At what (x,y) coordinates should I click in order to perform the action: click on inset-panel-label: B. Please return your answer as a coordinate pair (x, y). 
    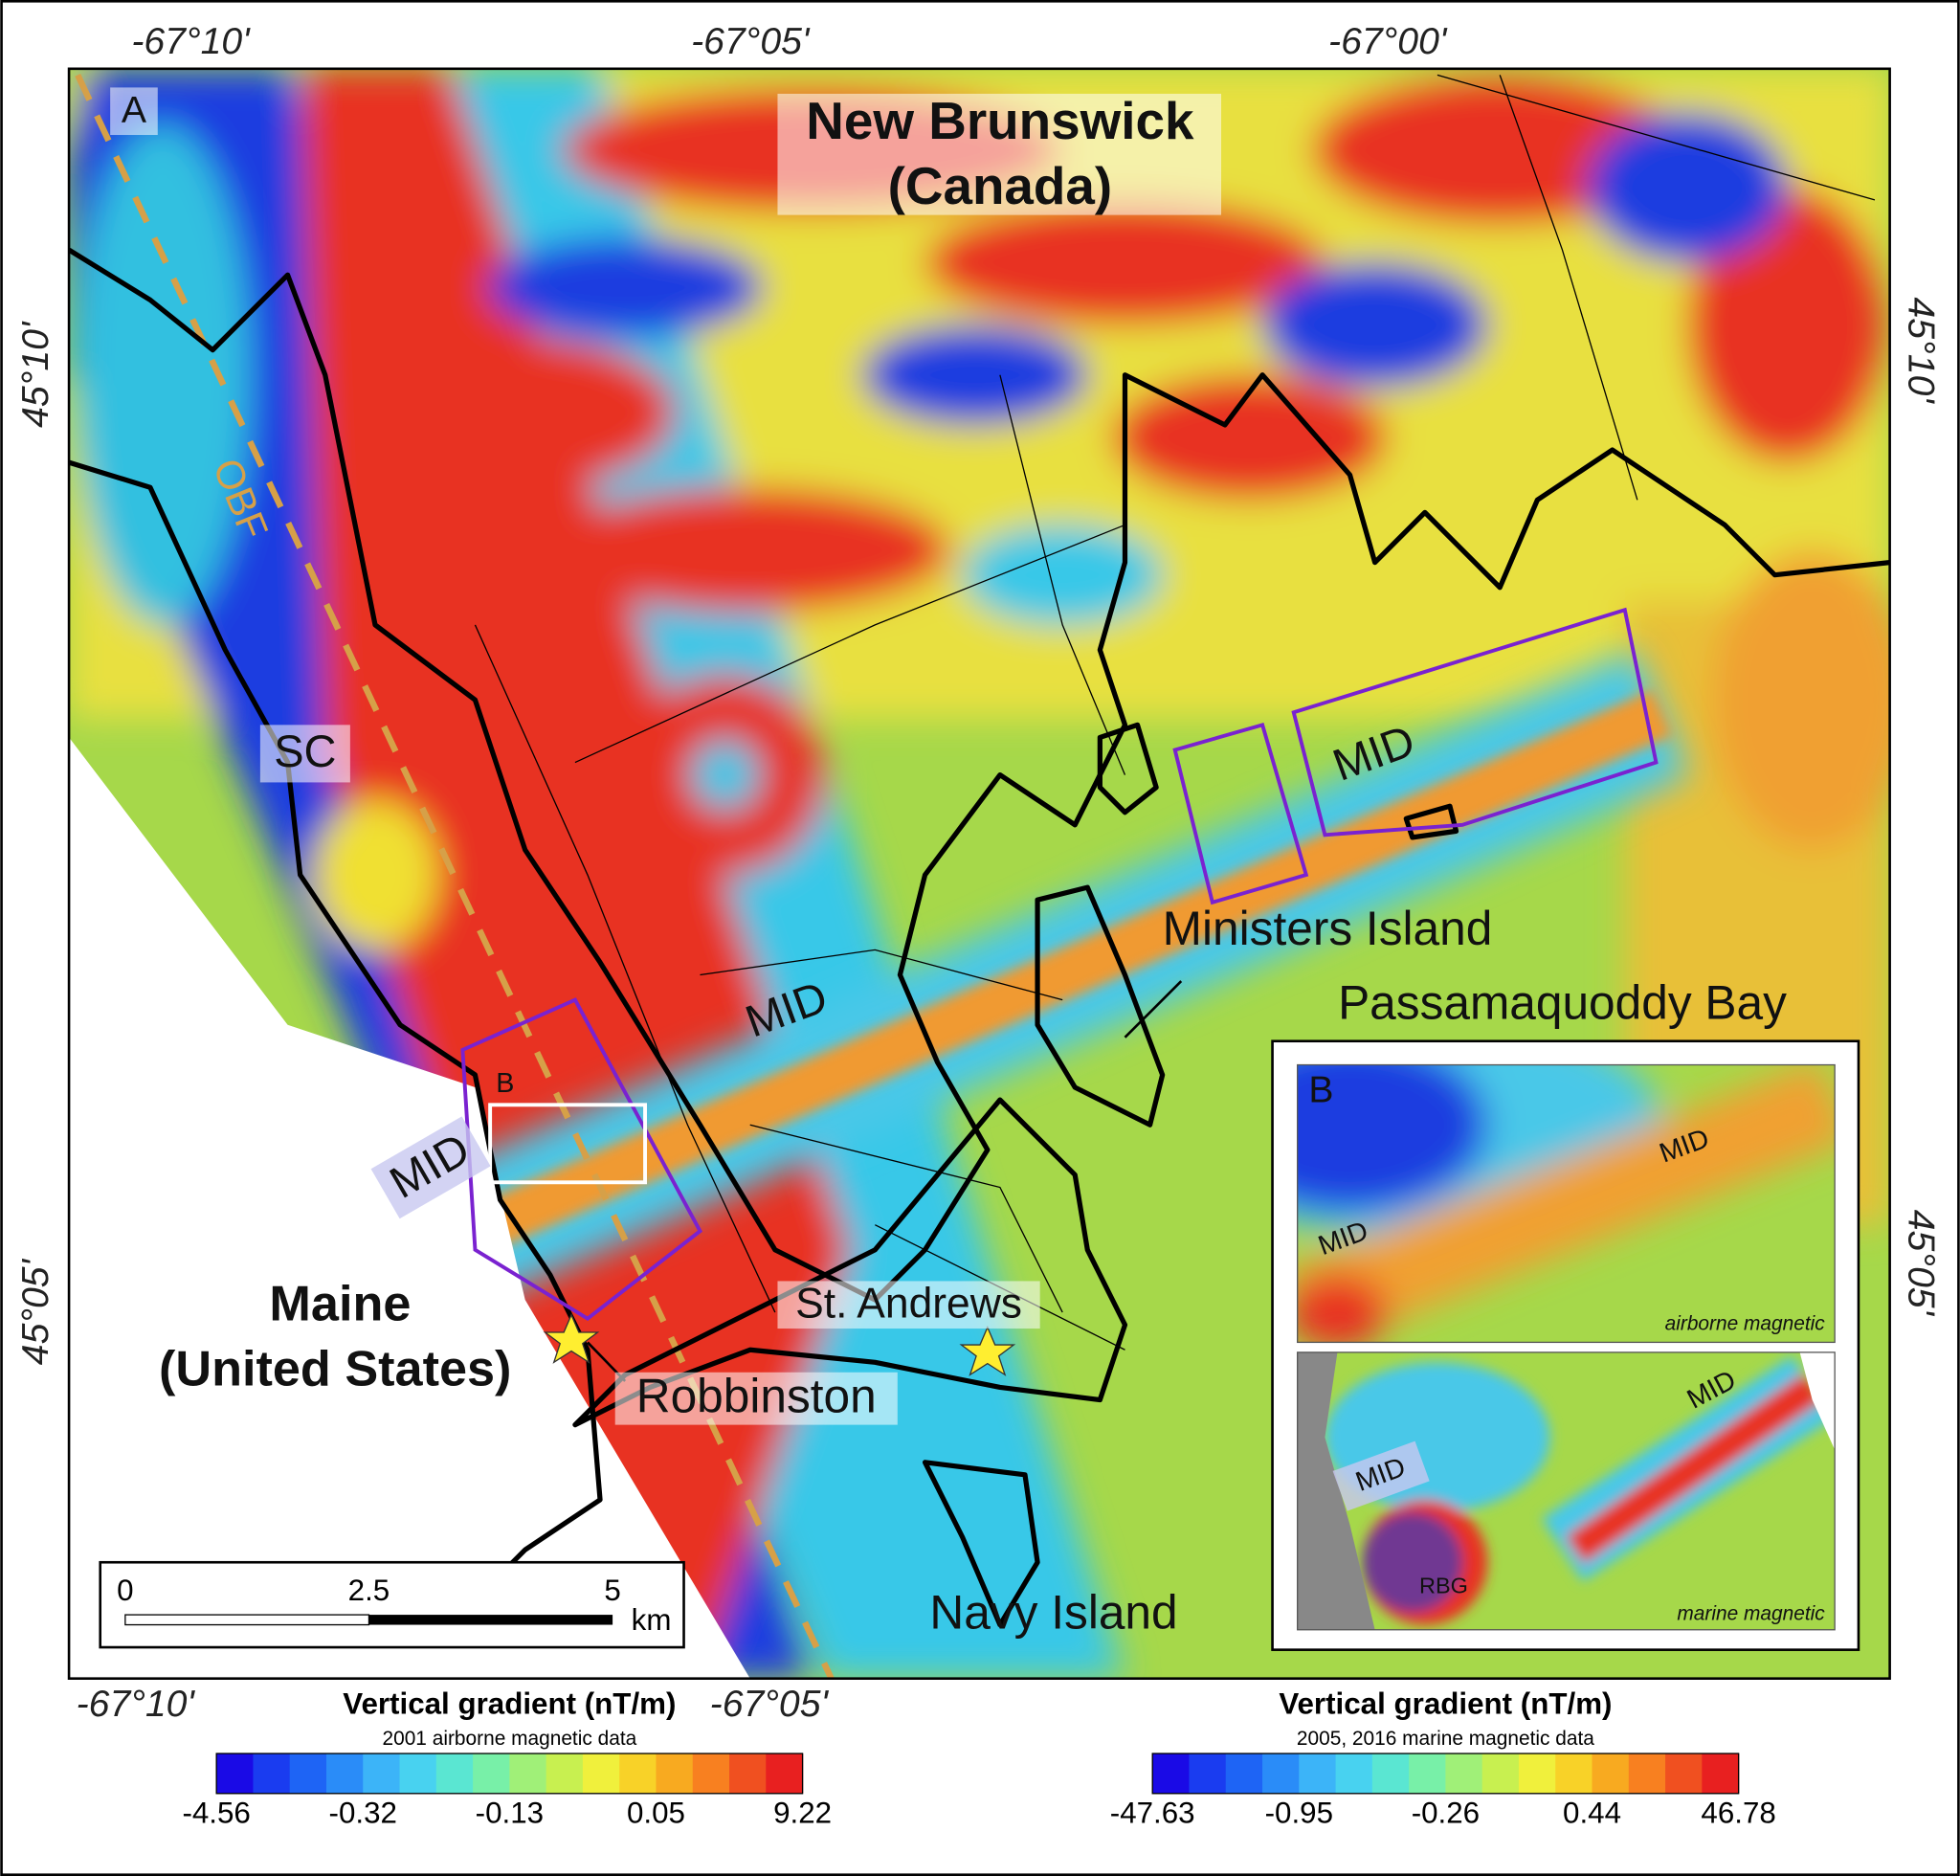
    Looking at the image, I should click on (1321, 1090).